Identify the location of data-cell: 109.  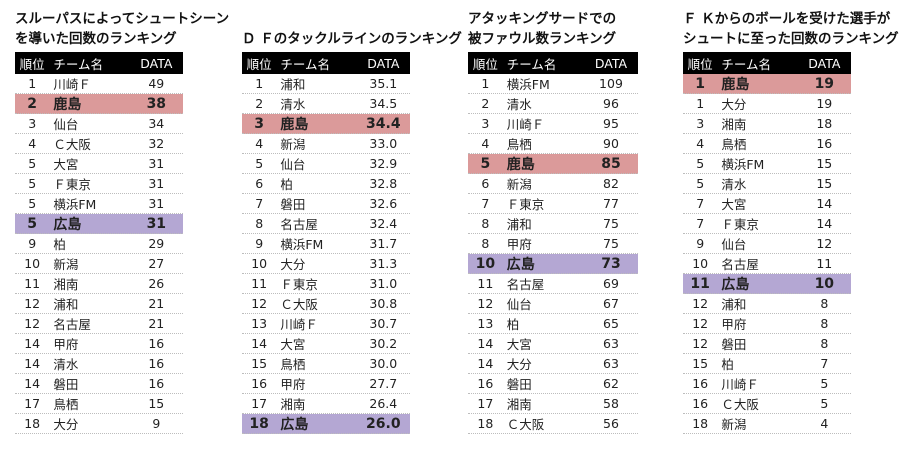
(611, 83).